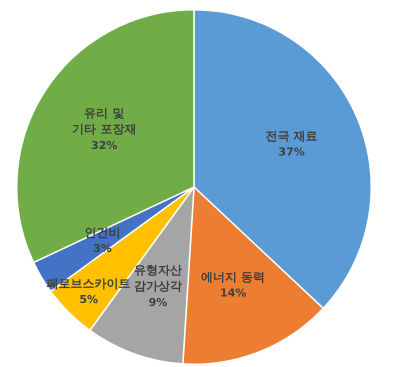 The height and width of the screenshot is (367, 397). Describe the element at coordinates (158, 278) in the screenshot. I see `slice-label: 유형자산 감가상각` at that location.